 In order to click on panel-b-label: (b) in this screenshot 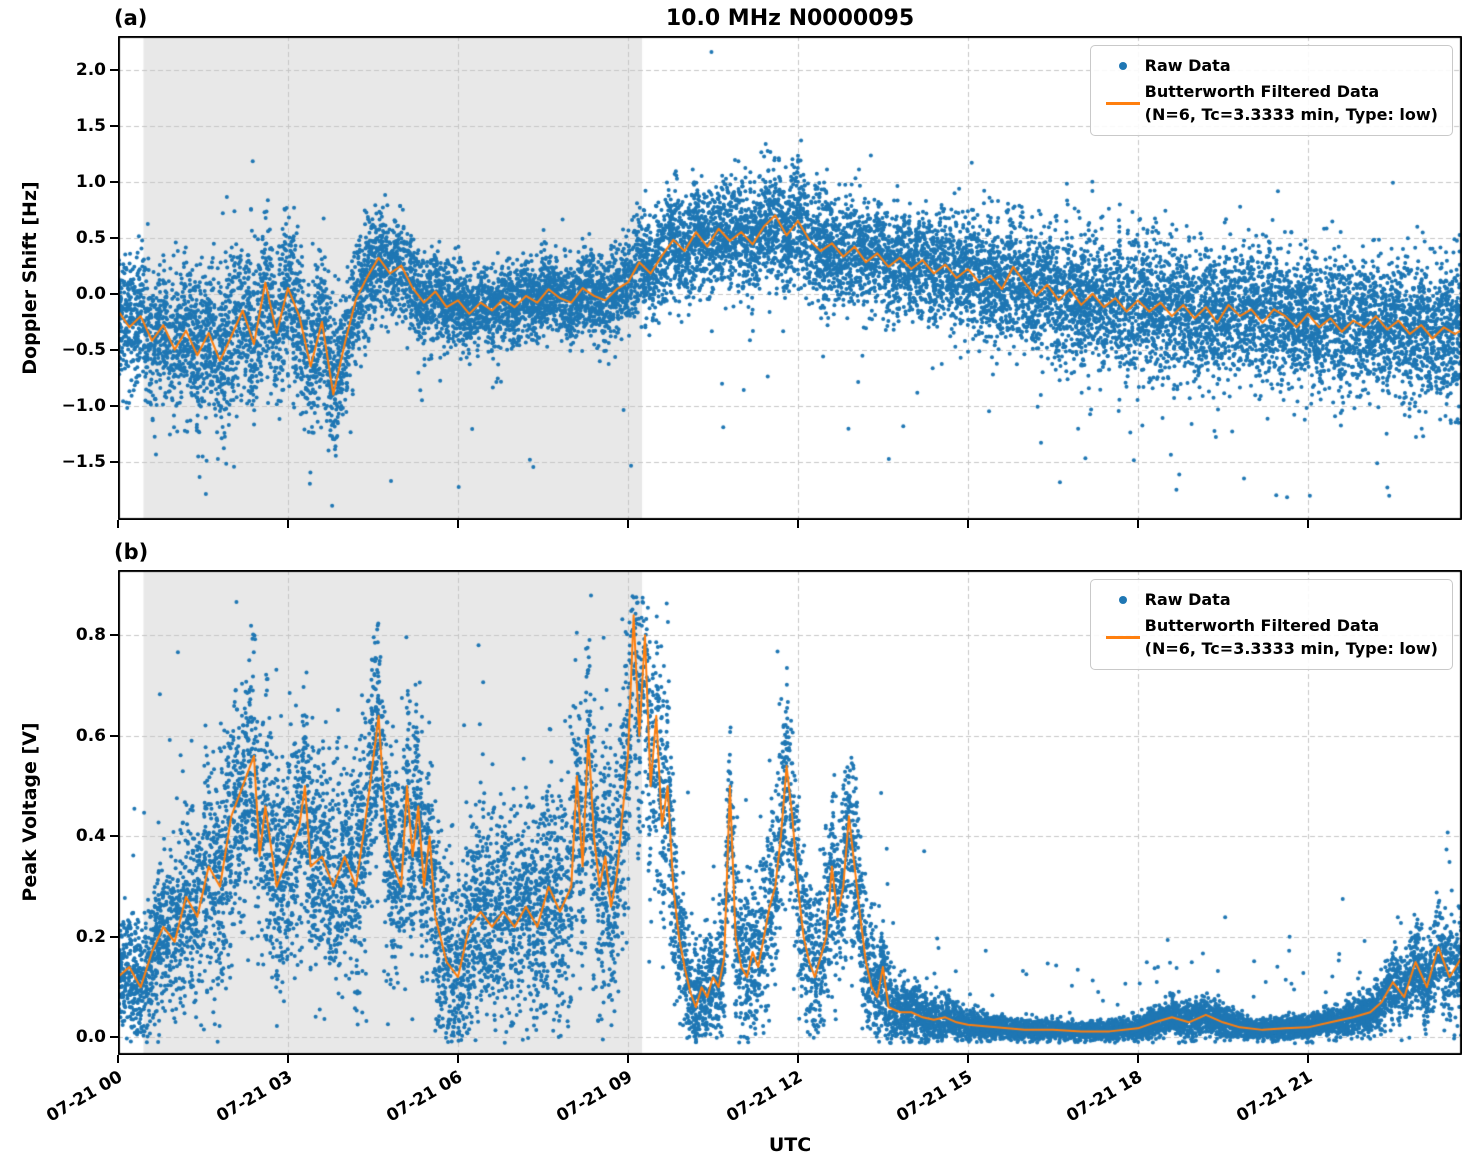, I will do `click(131, 552)`.